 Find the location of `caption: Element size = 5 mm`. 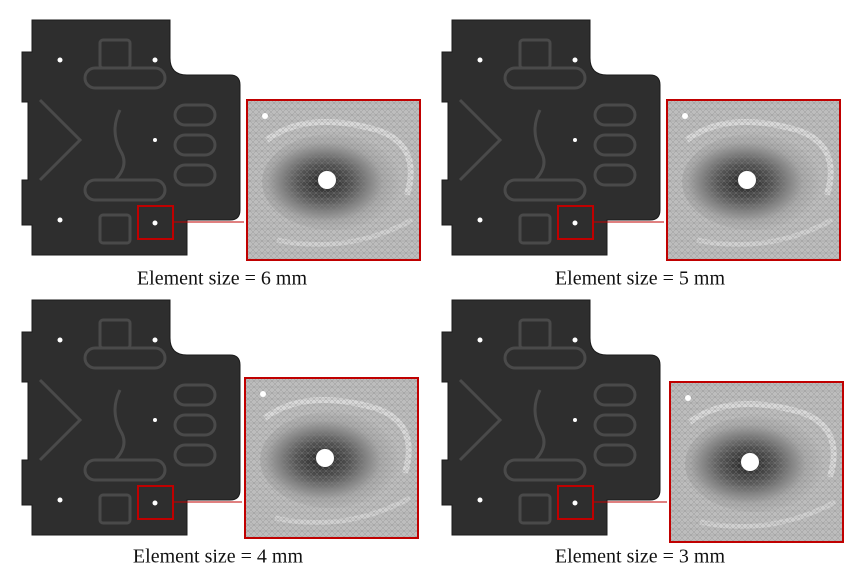

caption: Element size = 5 mm is located at coordinates (640, 279).